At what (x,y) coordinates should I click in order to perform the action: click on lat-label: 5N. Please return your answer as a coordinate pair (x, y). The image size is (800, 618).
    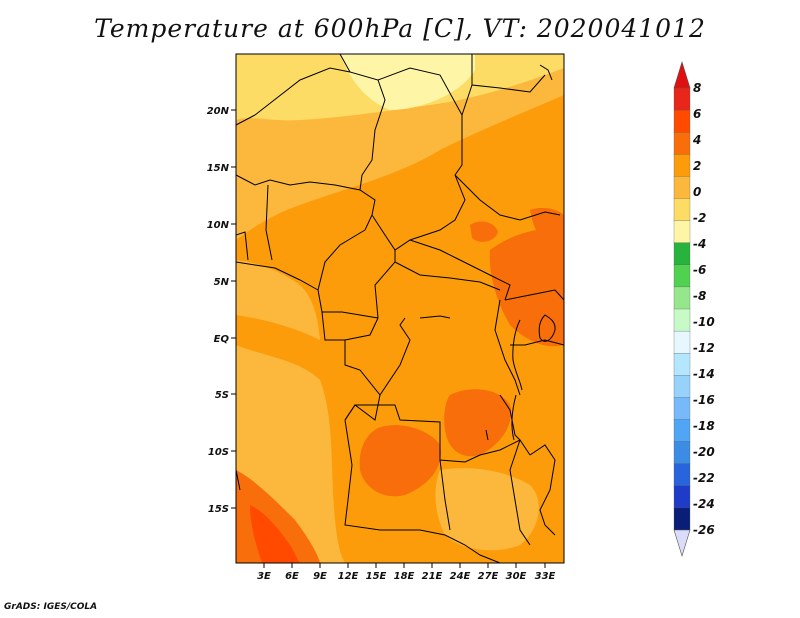
    Looking at the image, I should click on (222, 282).